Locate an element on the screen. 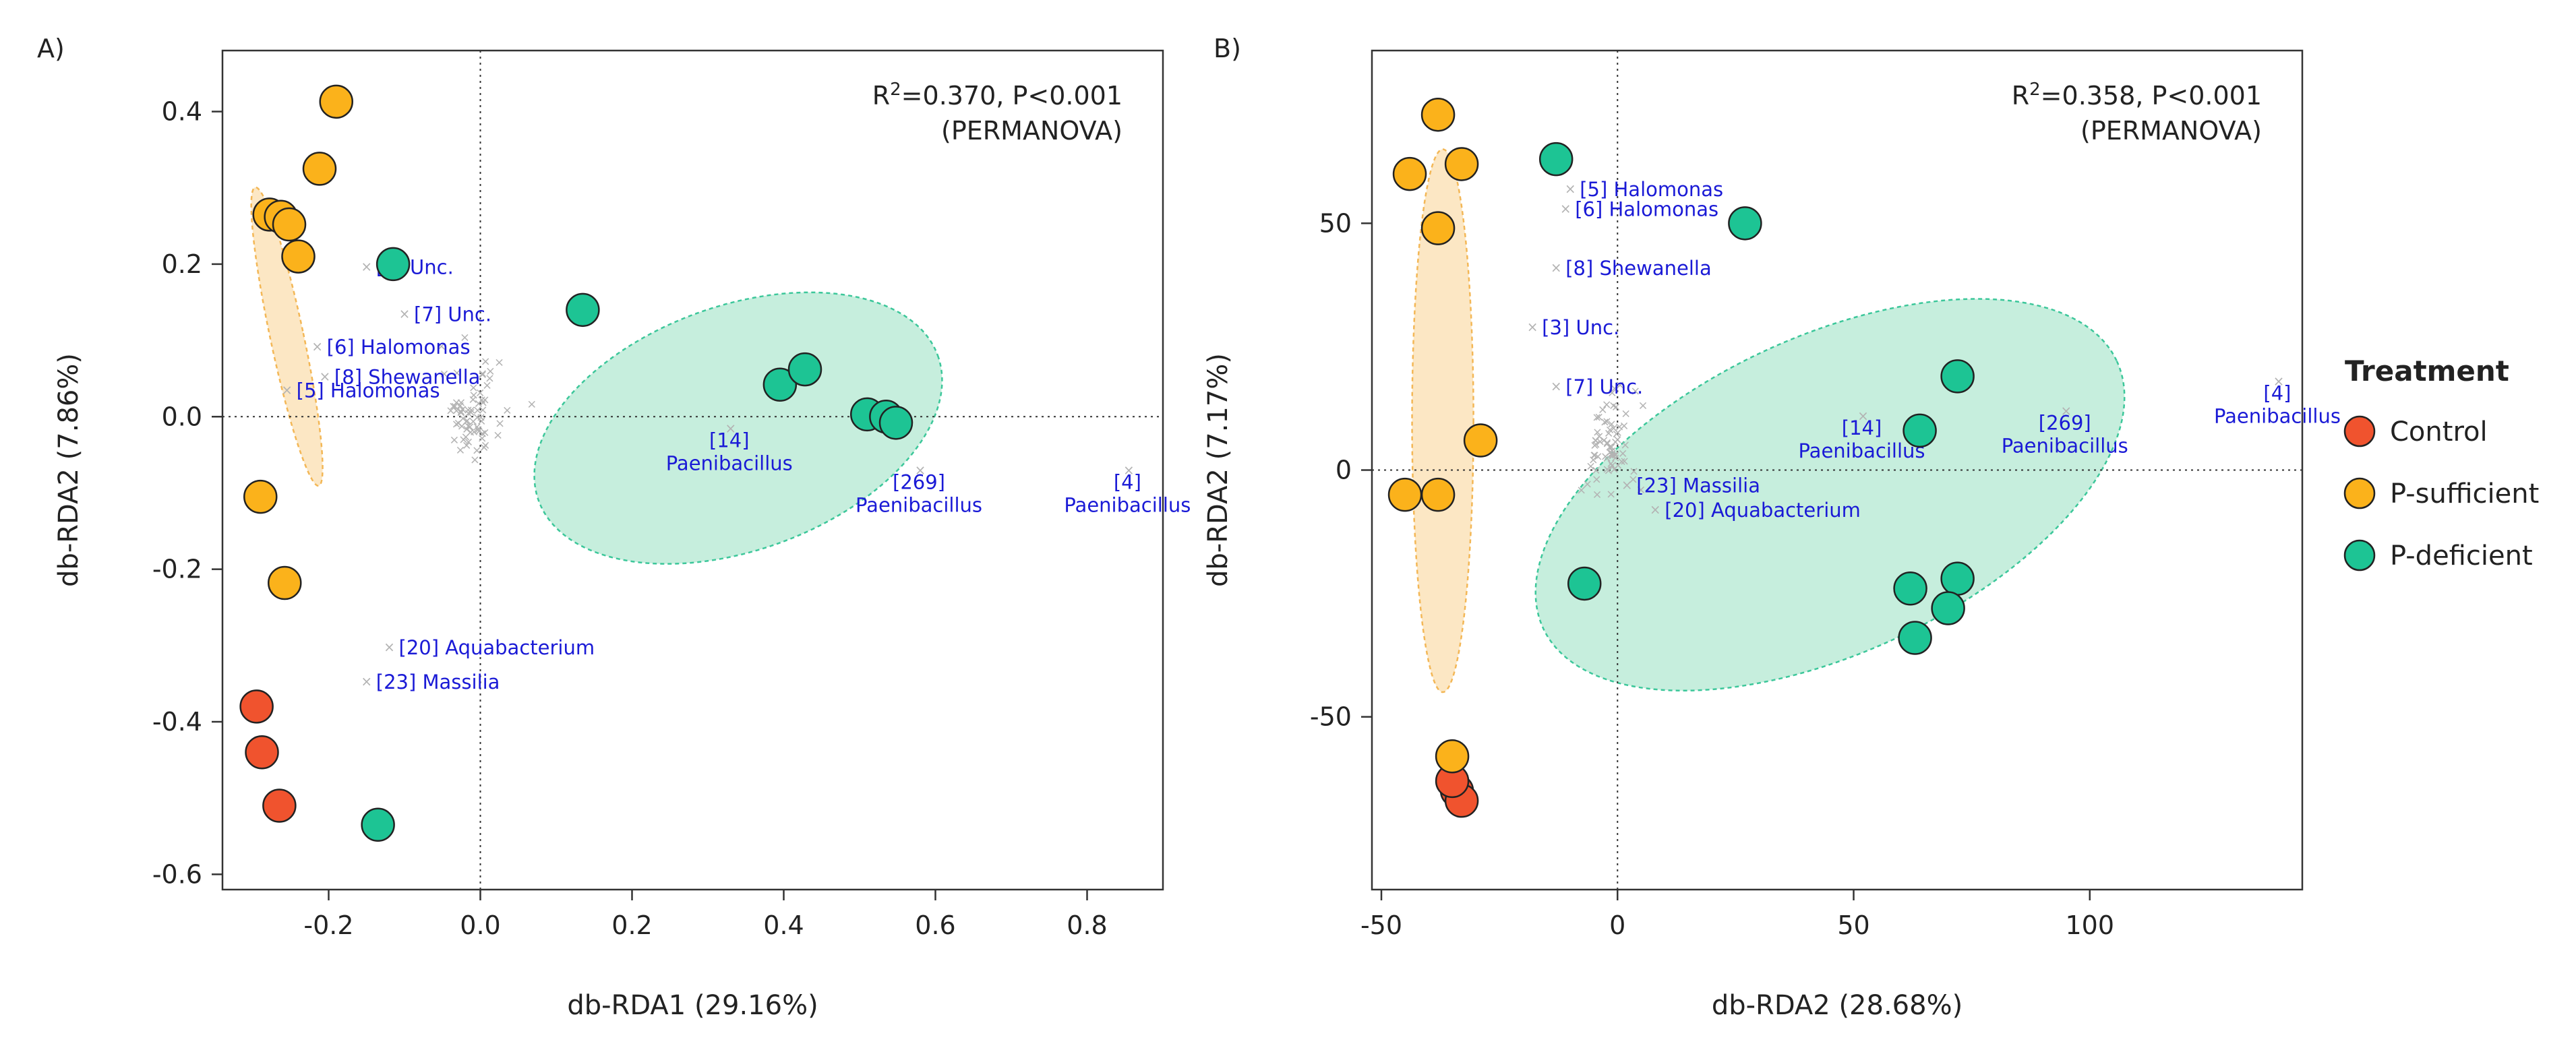 This screenshot has width=2576, height=1052. x-tick-label: 100 is located at coordinates (2090, 925).